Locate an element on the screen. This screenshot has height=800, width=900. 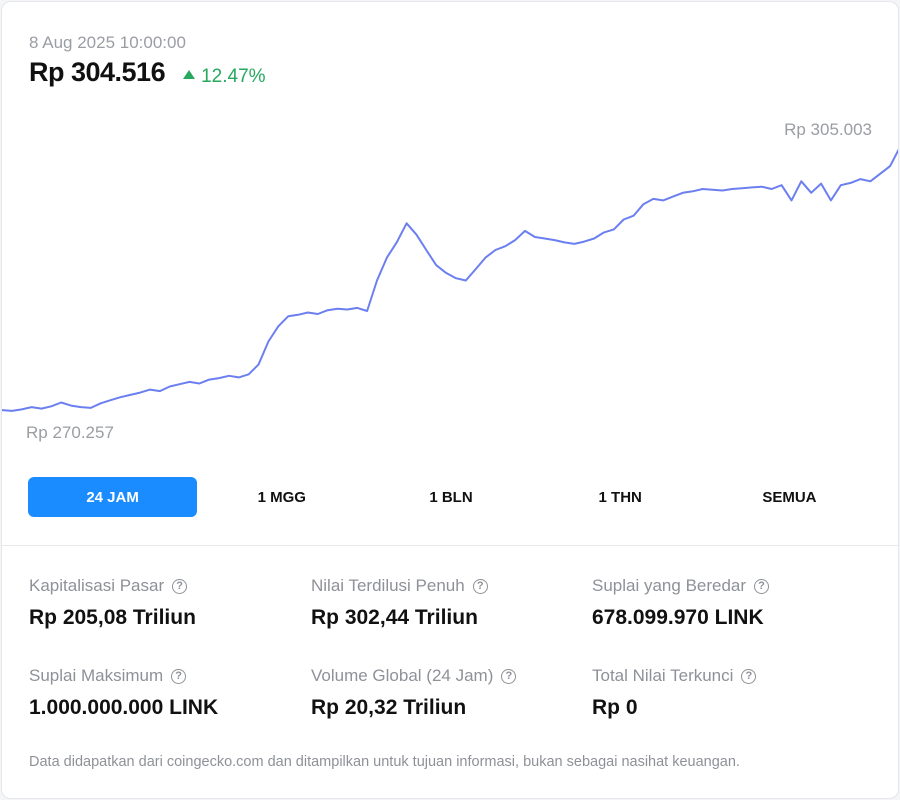
tab-semua: SEMUA is located at coordinates (789, 497).